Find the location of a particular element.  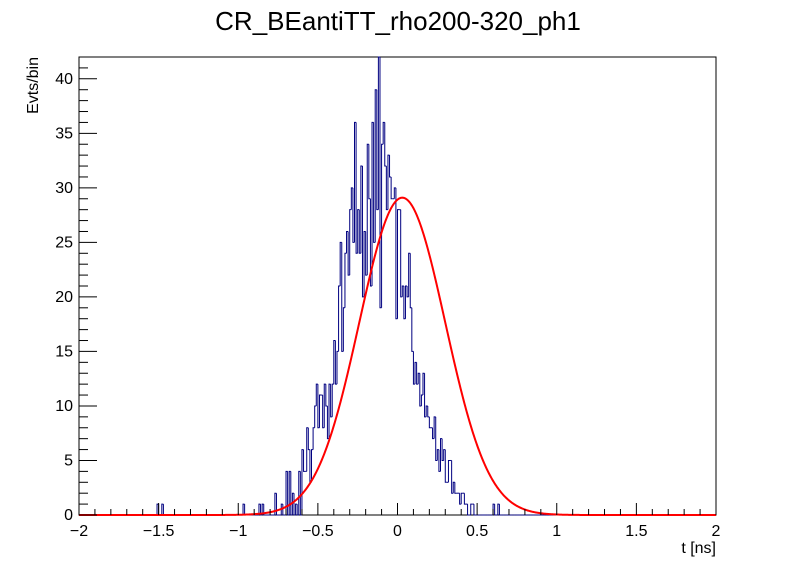

x-tick-label: 2 is located at coordinates (716, 531).